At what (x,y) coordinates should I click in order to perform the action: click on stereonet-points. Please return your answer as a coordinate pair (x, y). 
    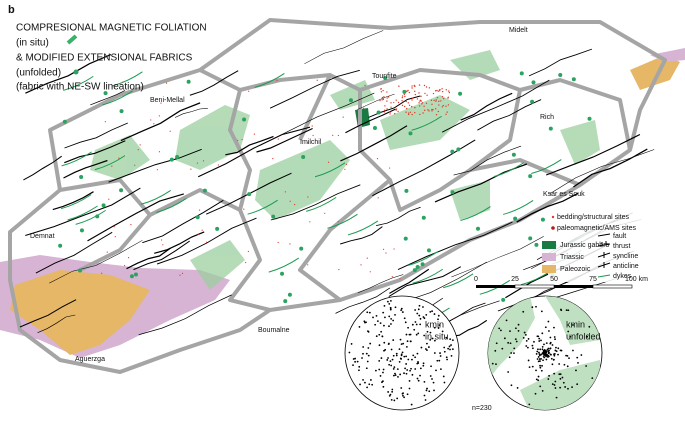
    Looking at the image, I should click on (401, 353).